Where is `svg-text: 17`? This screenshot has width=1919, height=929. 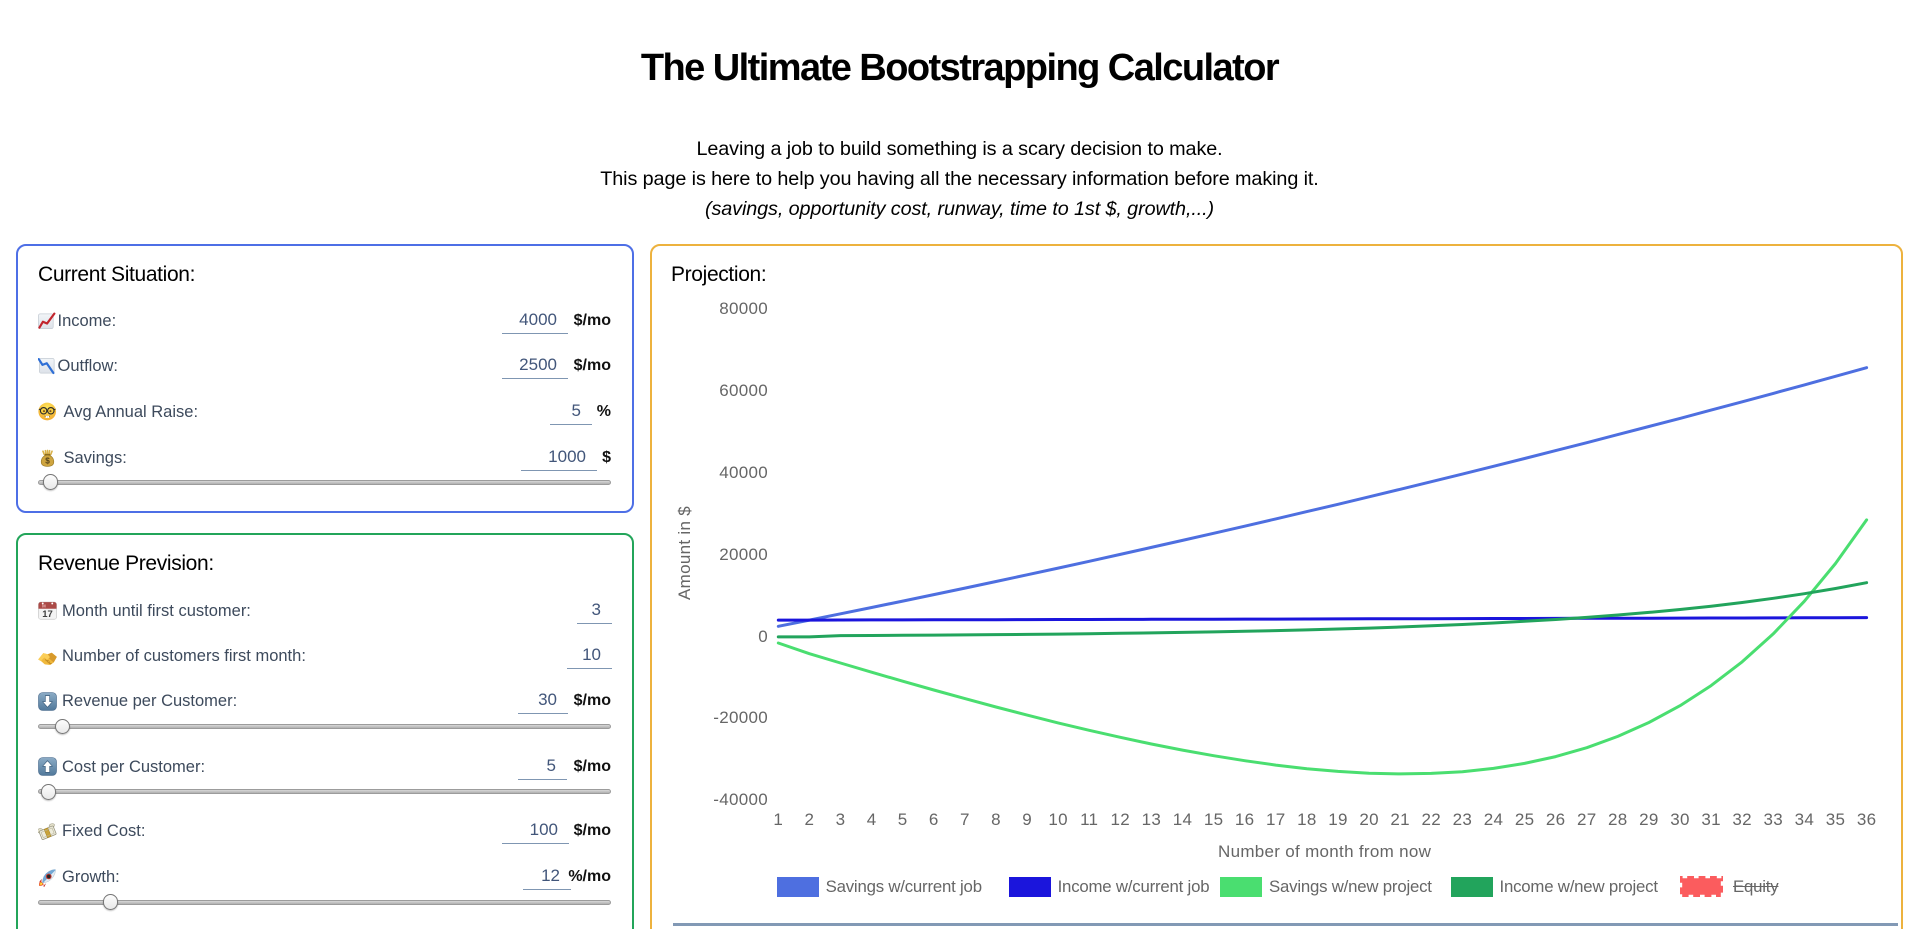
svg-text: 17 is located at coordinates (47, 614).